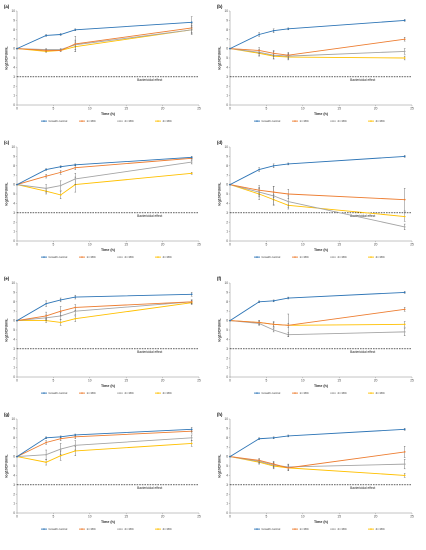 The height and width of the screenshot is (550, 426). What do you see at coordinates (91, 121) in the screenshot?
I see `legend-label: 1× MIC` at bounding box center [91, 121].